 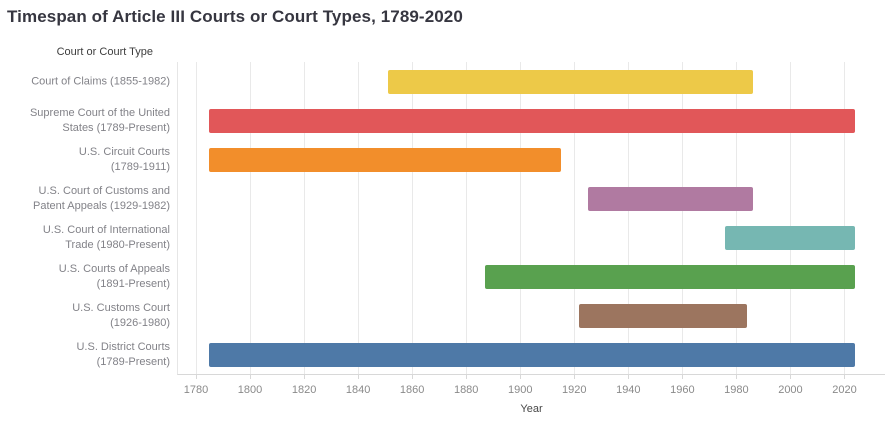 I want to click on tick-label: 1840, so click(x=358, y=390).